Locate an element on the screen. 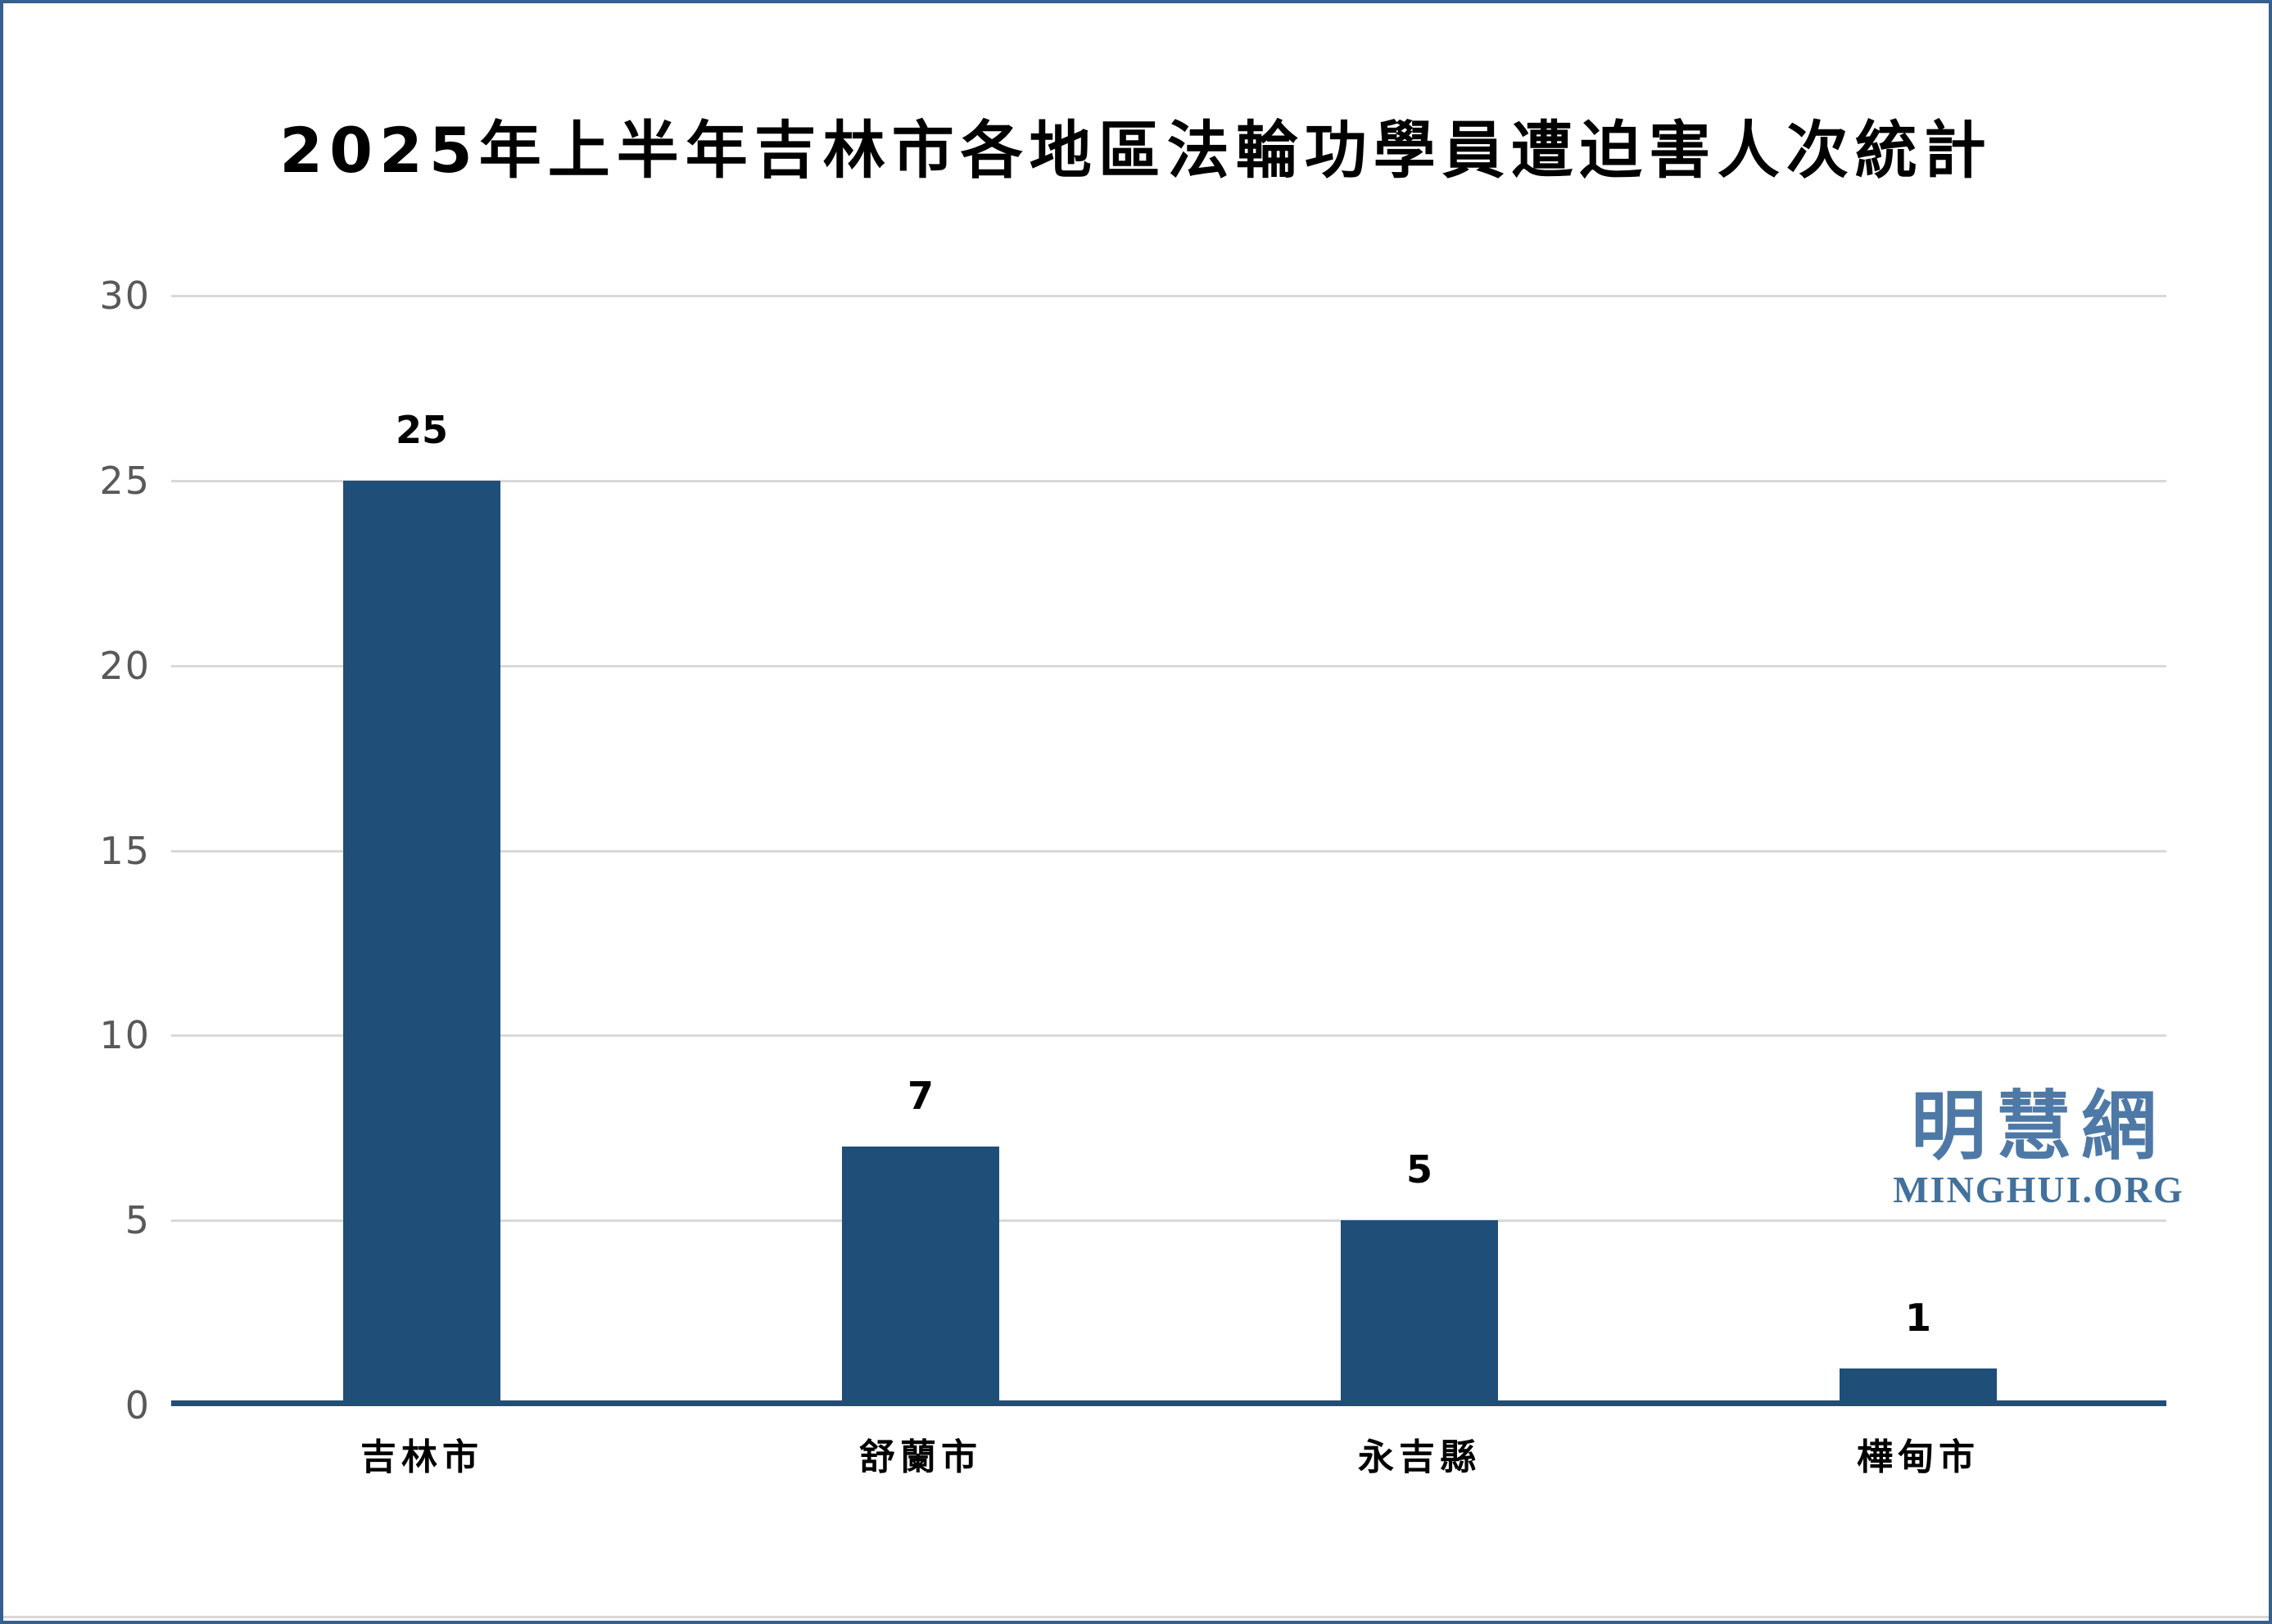 Image resolution: width=2272 pixels, height=1624 pixels. bar-value-label: 5 is located at coordinates (1418, 1169).